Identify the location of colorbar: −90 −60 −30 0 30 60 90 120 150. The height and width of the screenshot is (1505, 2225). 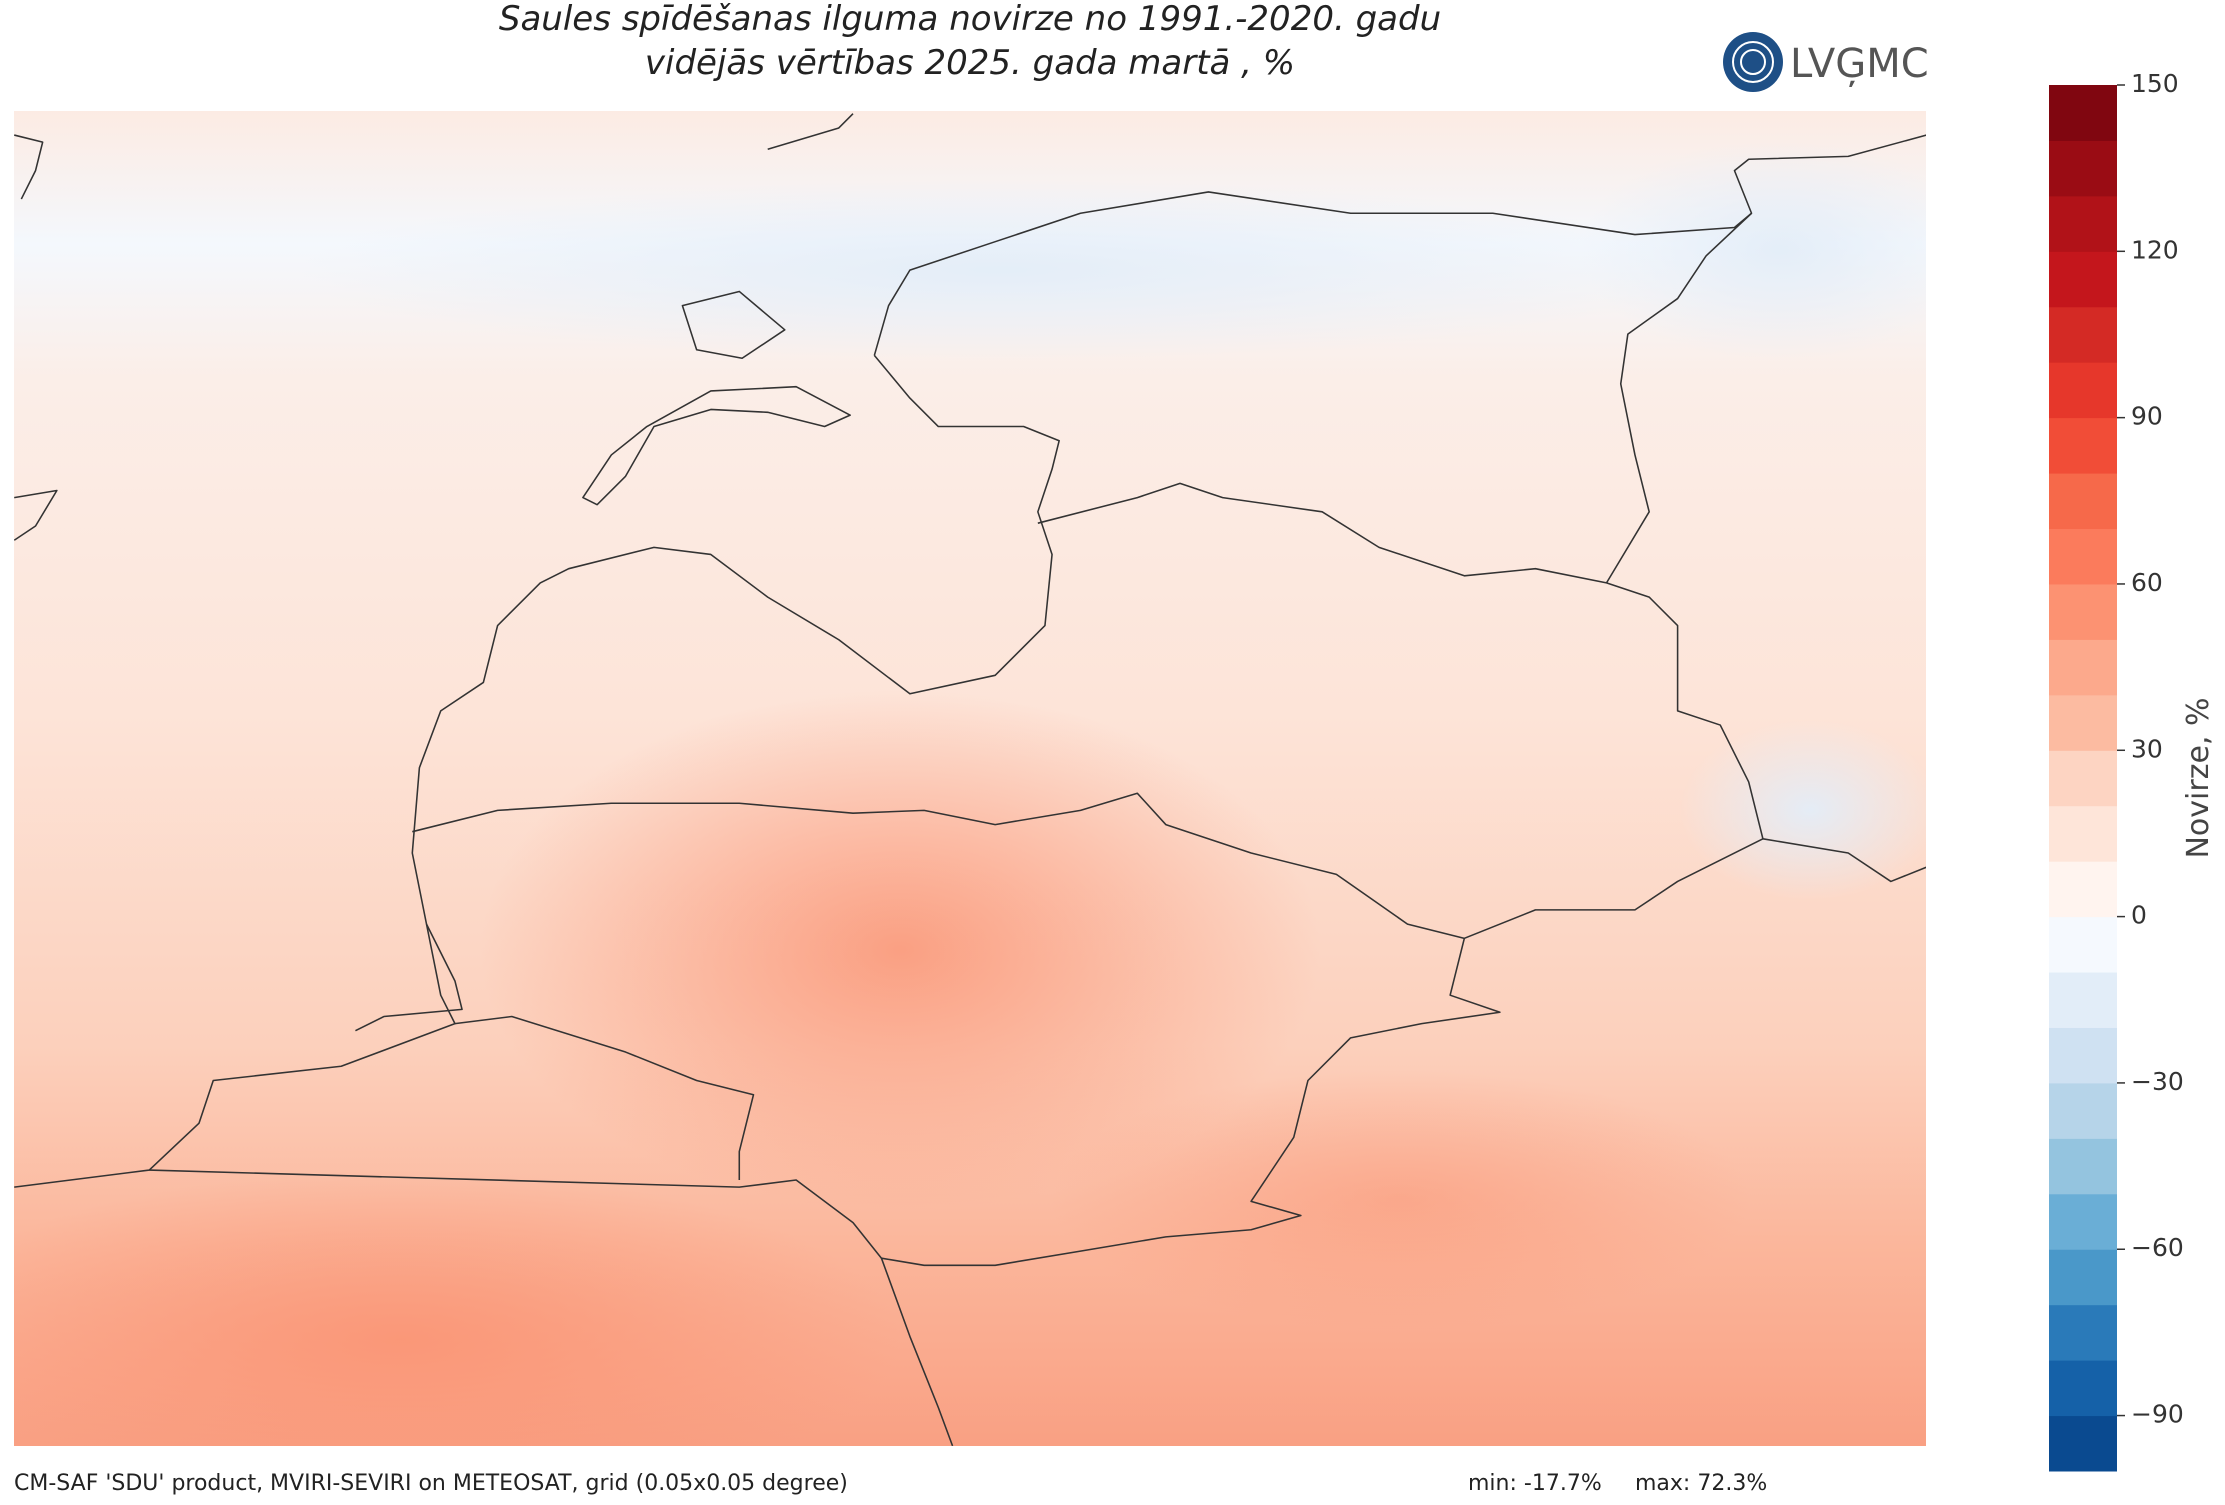
(2116, 770).